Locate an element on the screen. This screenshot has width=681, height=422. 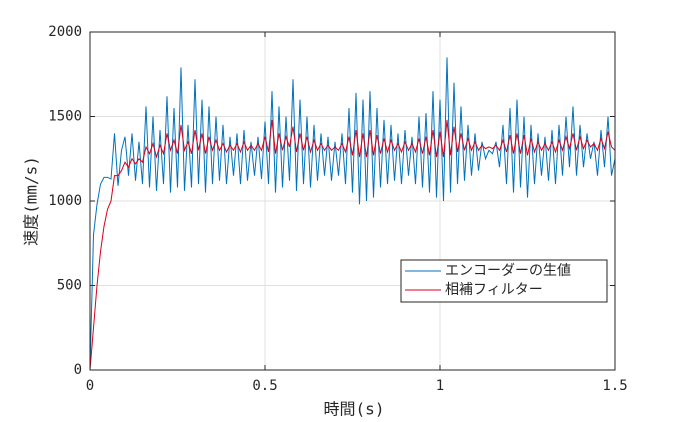
x-tick-label: 0.5 is located at coordinates (264, 386).